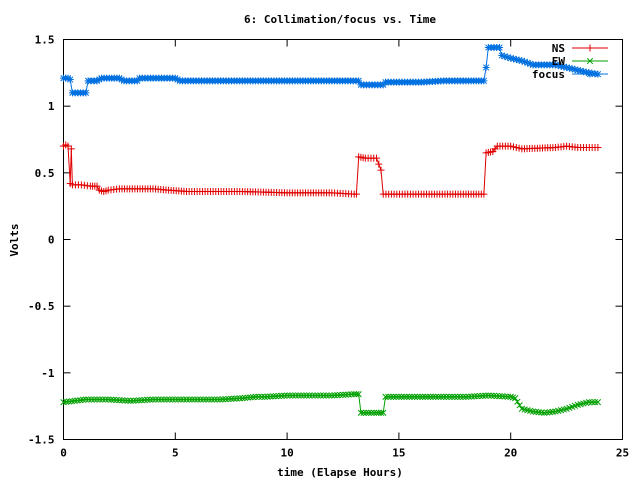 Image resolution: width=640 pixels, height=480 pixels. What do you see at coordinates (590, 61) in the screenshot?
I see `legend-marker-EW` at bounding box center [590, 61].